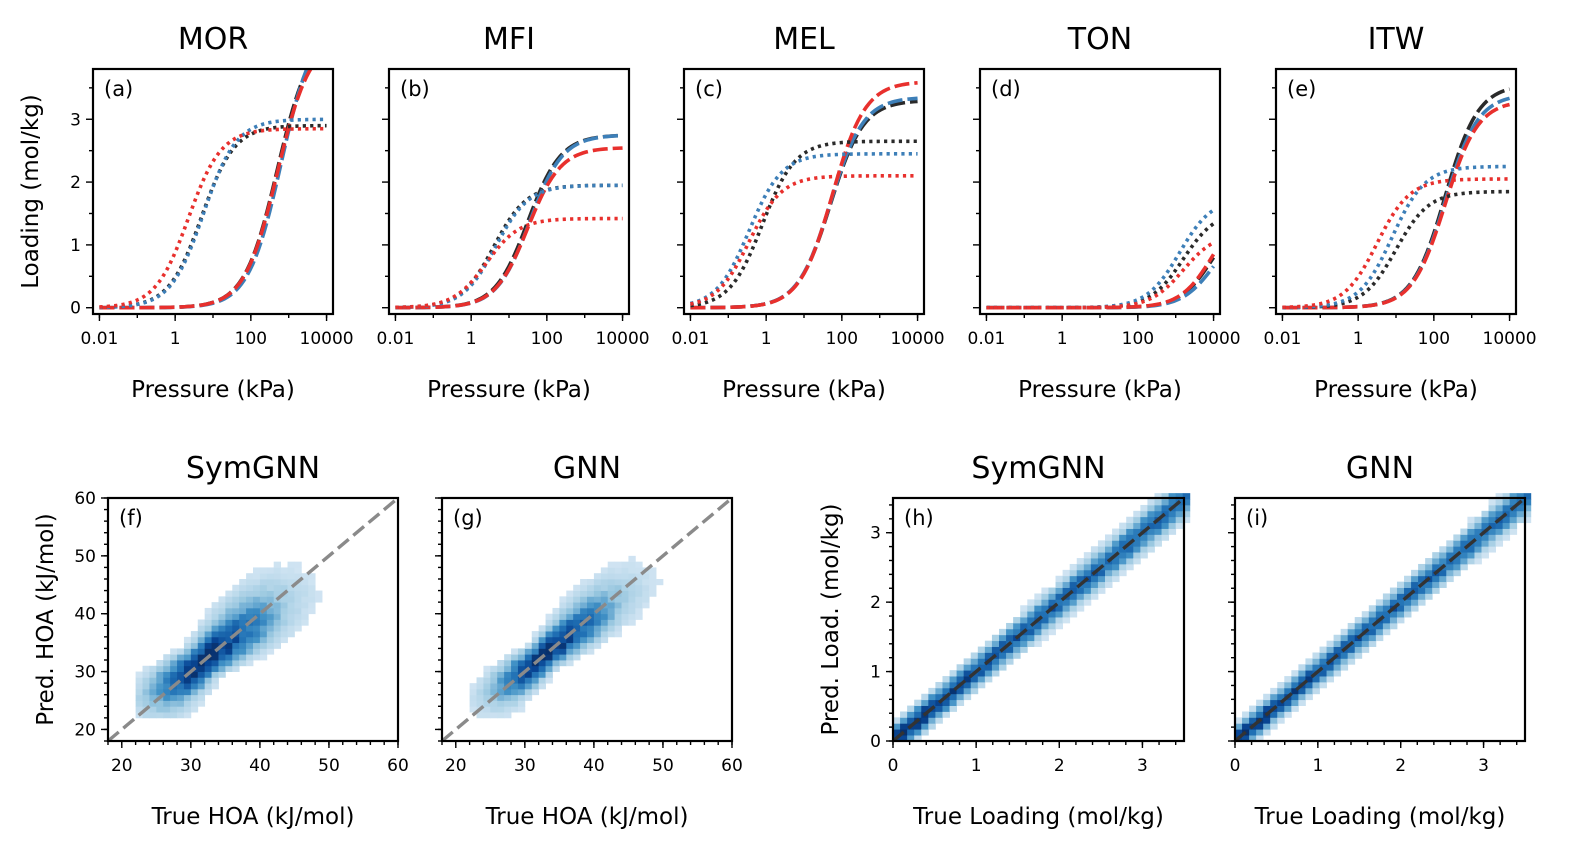 Image resolution: width=1579 pixels, height=863 pixels. What do you see at coordinates (213, 390) in the screenshot?
I see `x-axis-label: Pressure (kPa)` at bounding box center [213, 390].